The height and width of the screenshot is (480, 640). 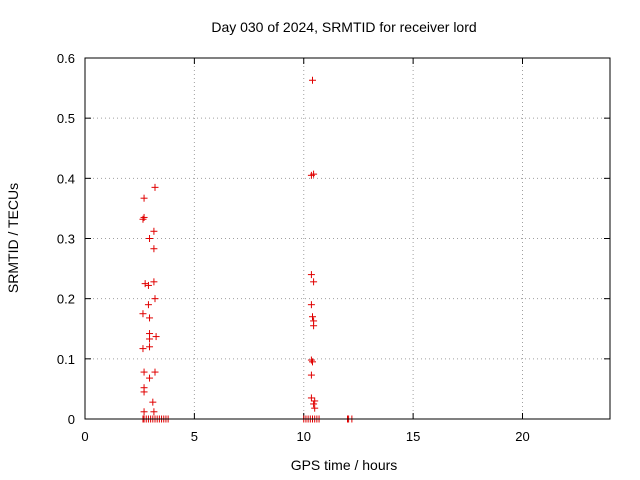 I want to click on x-tick-label: 5, so click(x=194, y=436).